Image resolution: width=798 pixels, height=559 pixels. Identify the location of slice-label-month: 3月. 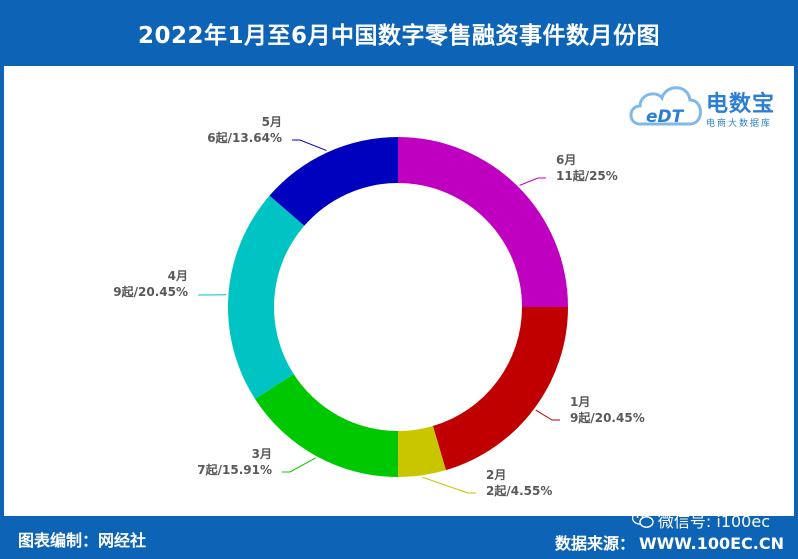
(262, 454).